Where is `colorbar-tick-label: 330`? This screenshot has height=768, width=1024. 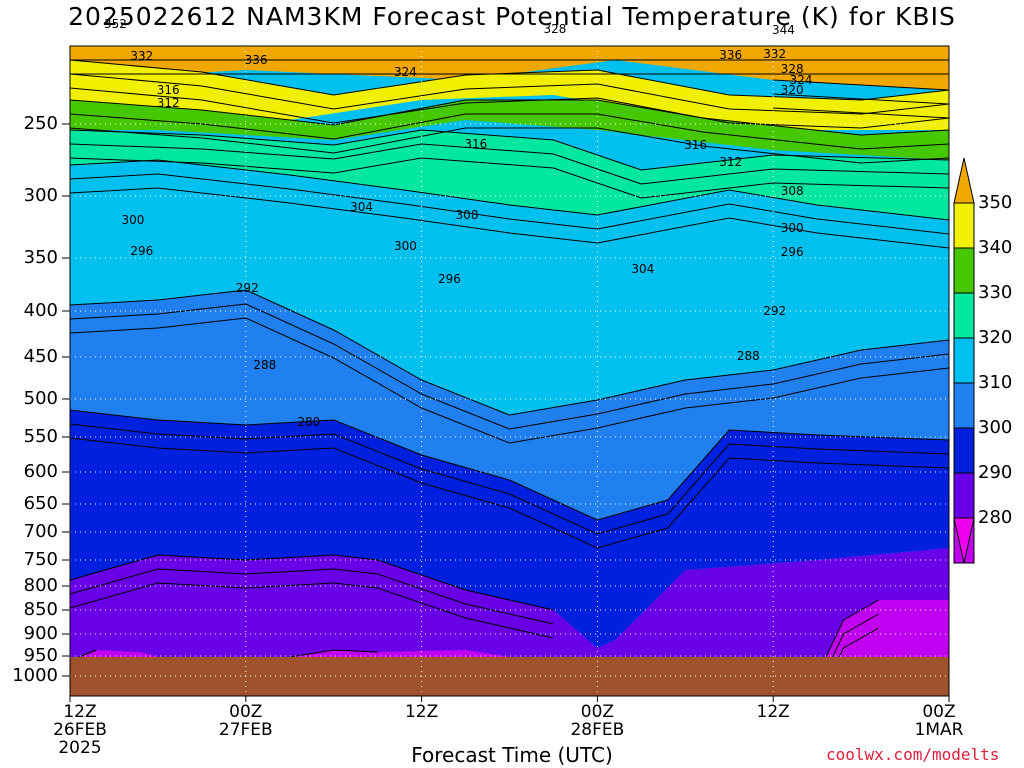 colorbar-tick-label: 330 is located at coordinates (995, 292).